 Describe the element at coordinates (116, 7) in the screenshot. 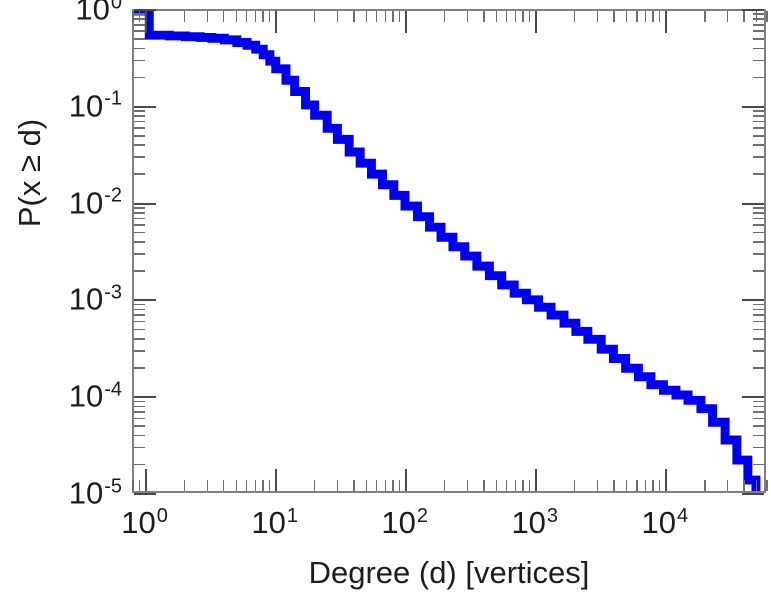

I see `y-tick-exponent: 0` at that location.